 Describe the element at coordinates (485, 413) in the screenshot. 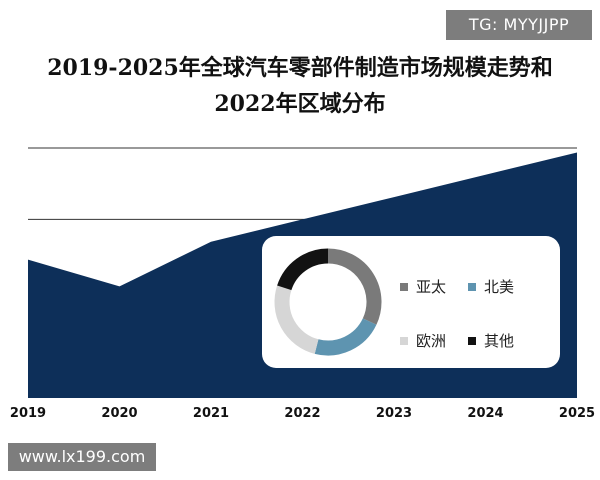

I see `x-tick-label-2024: 2024` at that location.